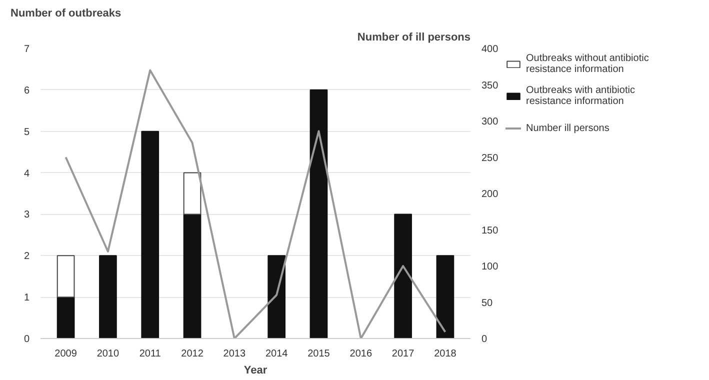 The height and width of the screenshot is (380, 709). Describe the element at coordinates (27, 298) in the screenshot. I see `y-tick-label: 1` at that location.